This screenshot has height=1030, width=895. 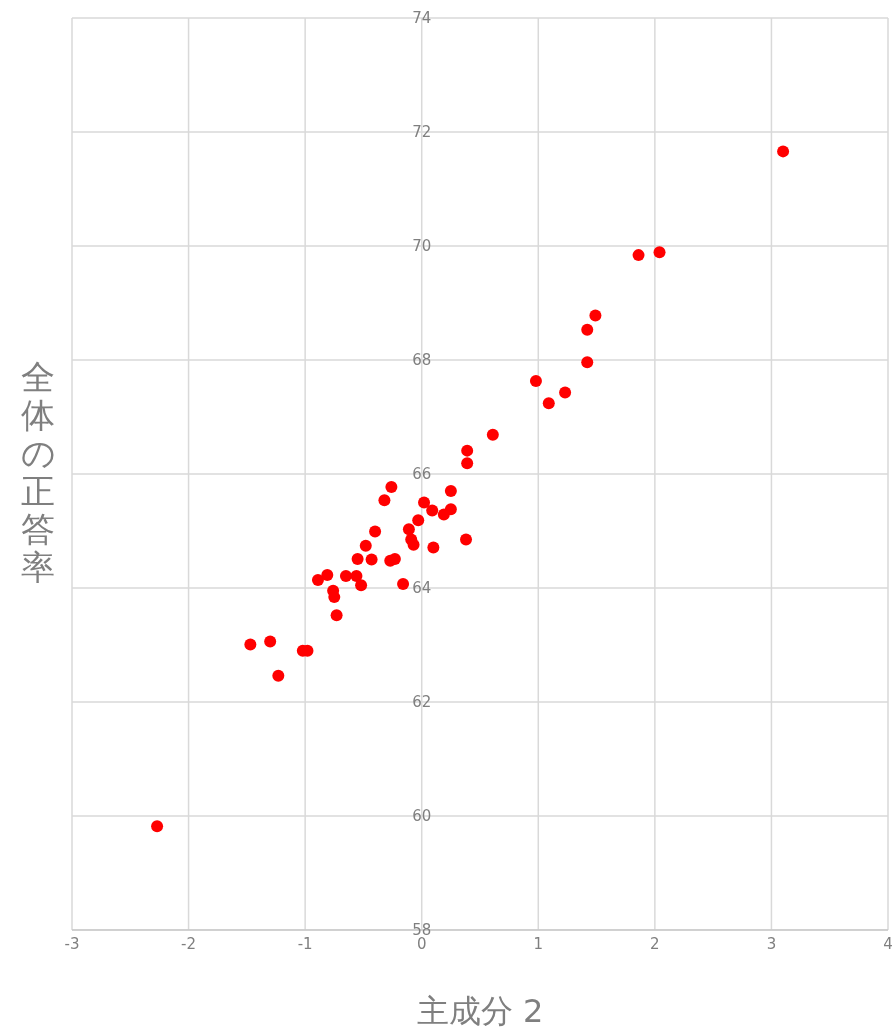 What do you see at coordinates (422, 246) in the screenshot?
I see `y-tick-label: 70` at bounding box center [422, 246].